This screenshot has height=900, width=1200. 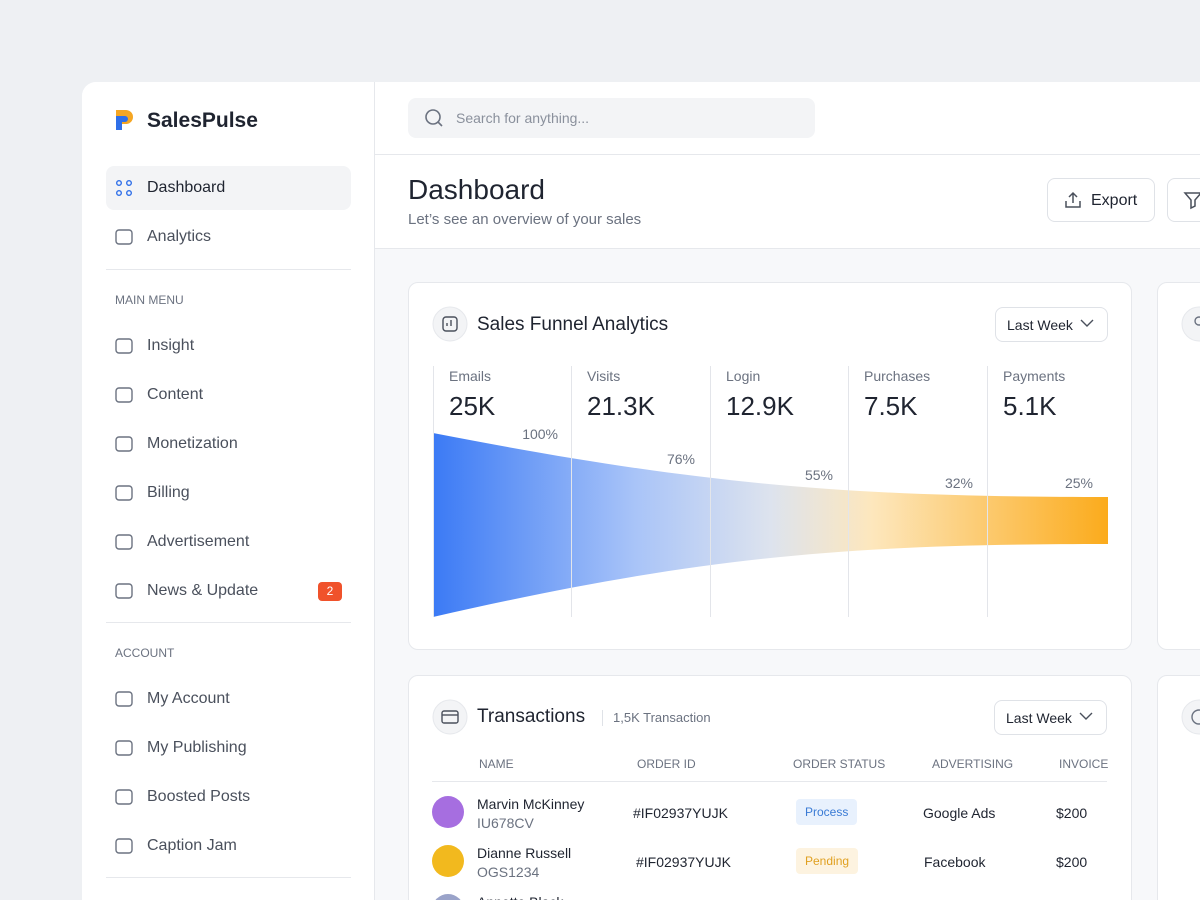 I want to click on period-dropdown, so click(x=1051, y=324).